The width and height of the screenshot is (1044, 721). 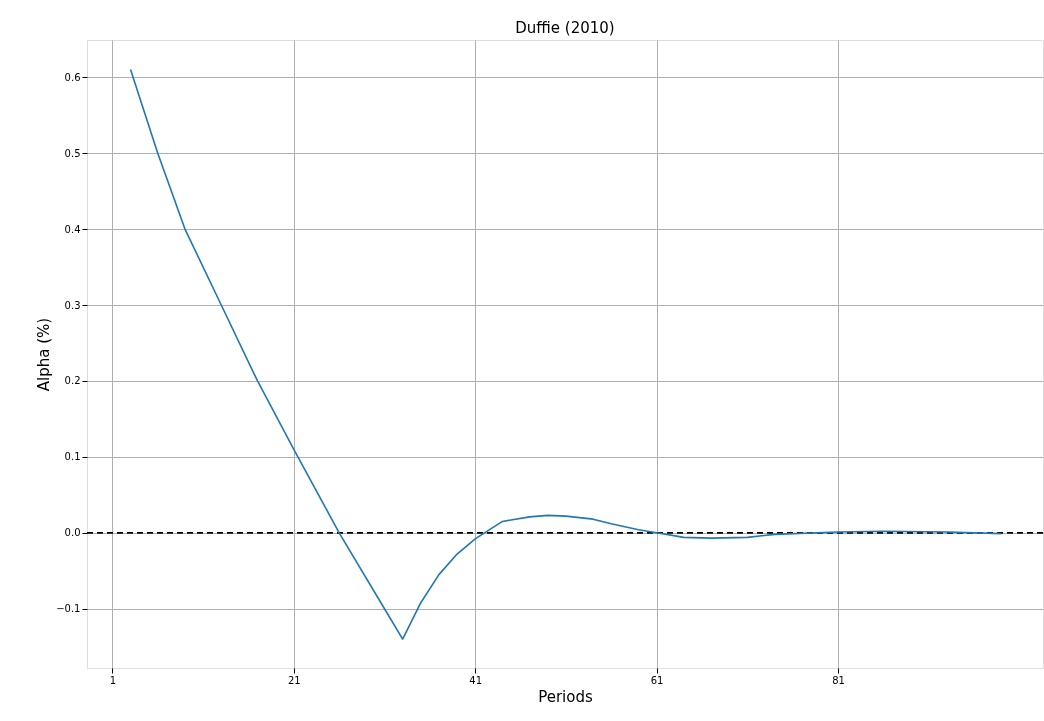 What do you see at coordinates (72, 77) in the screenshot?
I see `y-tick-label: 0.6` at bounding box center [72, 77].